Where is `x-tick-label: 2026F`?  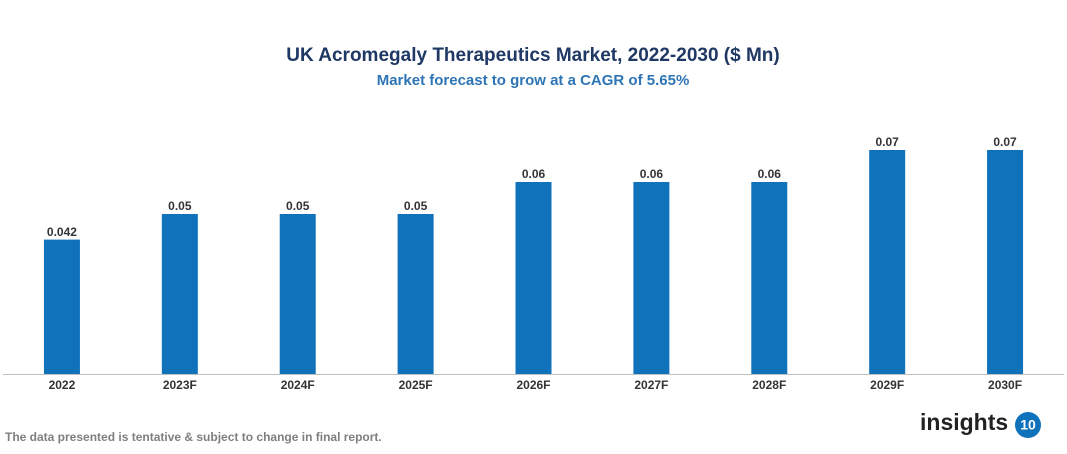
x-tick-label: 2026F is located at coordinates (533, 385).